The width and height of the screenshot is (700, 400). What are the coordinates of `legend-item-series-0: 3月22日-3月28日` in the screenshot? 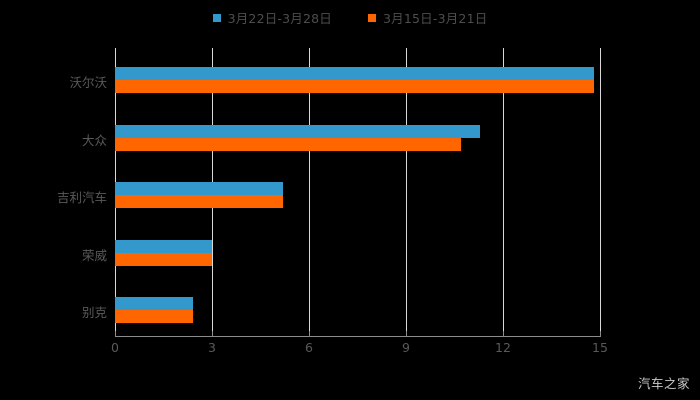 It's located at (272, 17).